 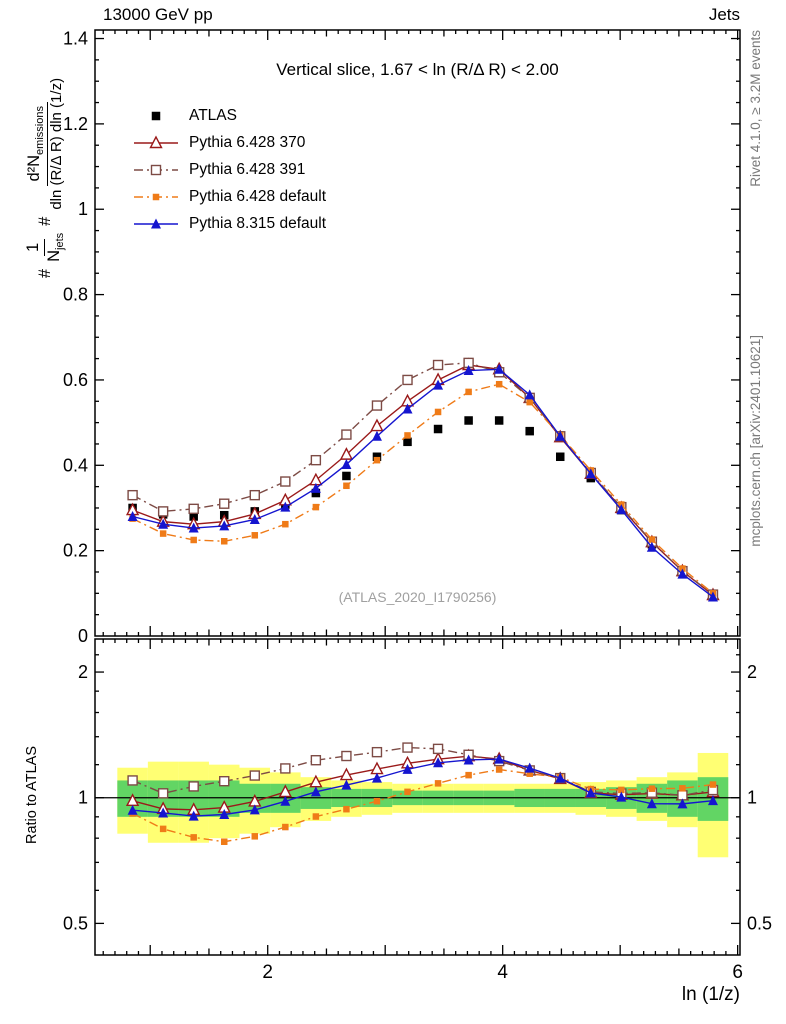 I want to click on legend-label: Pythia 6.428 default, so click(x=258, y=196).